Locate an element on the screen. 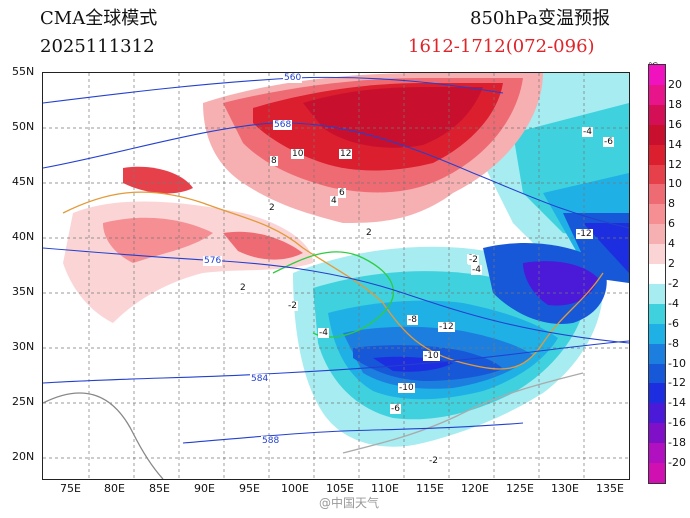 The width and height of the screenshot is (690, 518). lon-label: 95E is located at coordinates (249, 488).